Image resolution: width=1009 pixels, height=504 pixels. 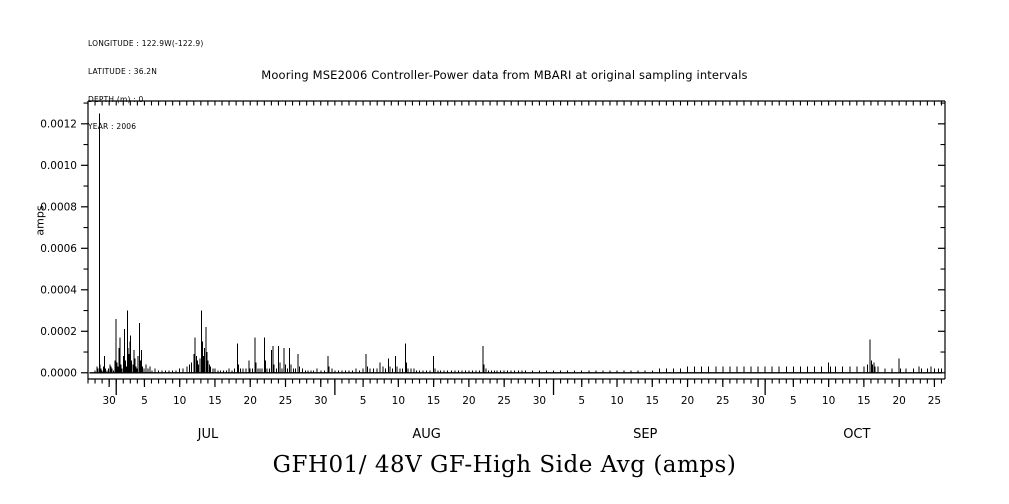 What do you see at coordinates (504, 465) in the screenshot?
I see `figure-caption: GFH01/ 48V GF-High Side Avg (amps)` at bounding box center [504, 465].